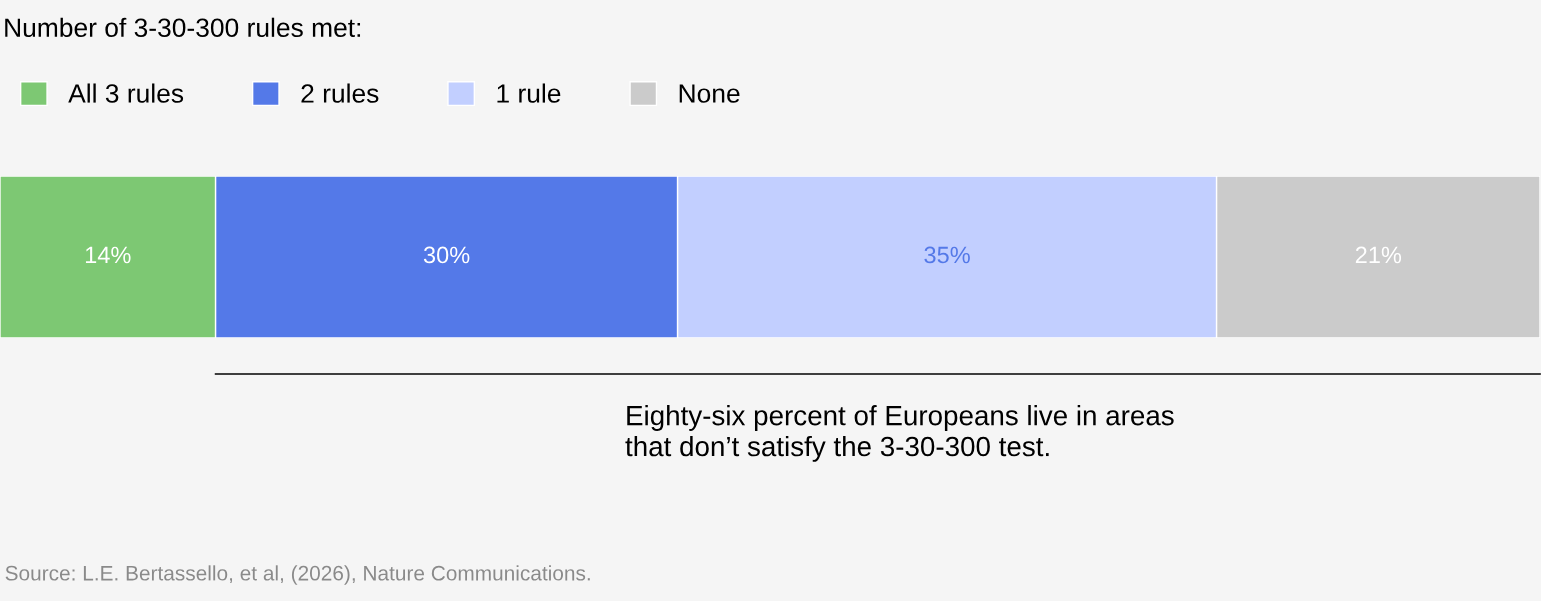 The image size is (1541, 601). Describe the element at coordinates (947, 255) in the screenshot. I see `data-label: 35%` at that location.